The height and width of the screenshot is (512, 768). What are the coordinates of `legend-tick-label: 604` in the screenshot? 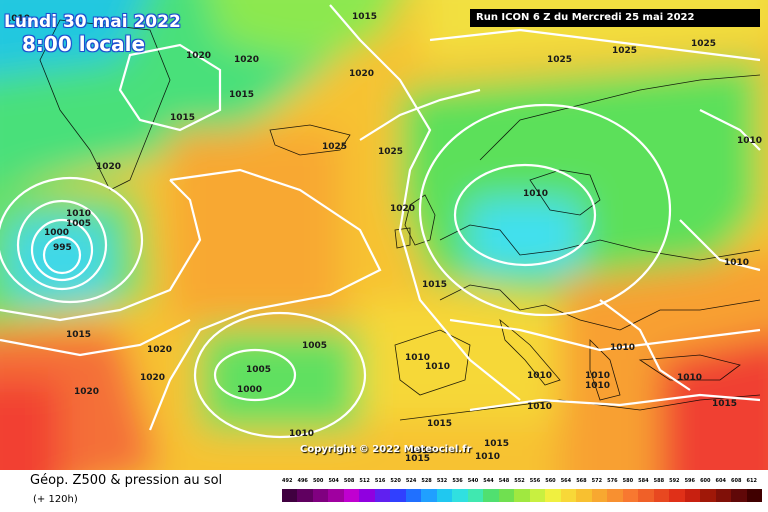 It's located at (720, 481).